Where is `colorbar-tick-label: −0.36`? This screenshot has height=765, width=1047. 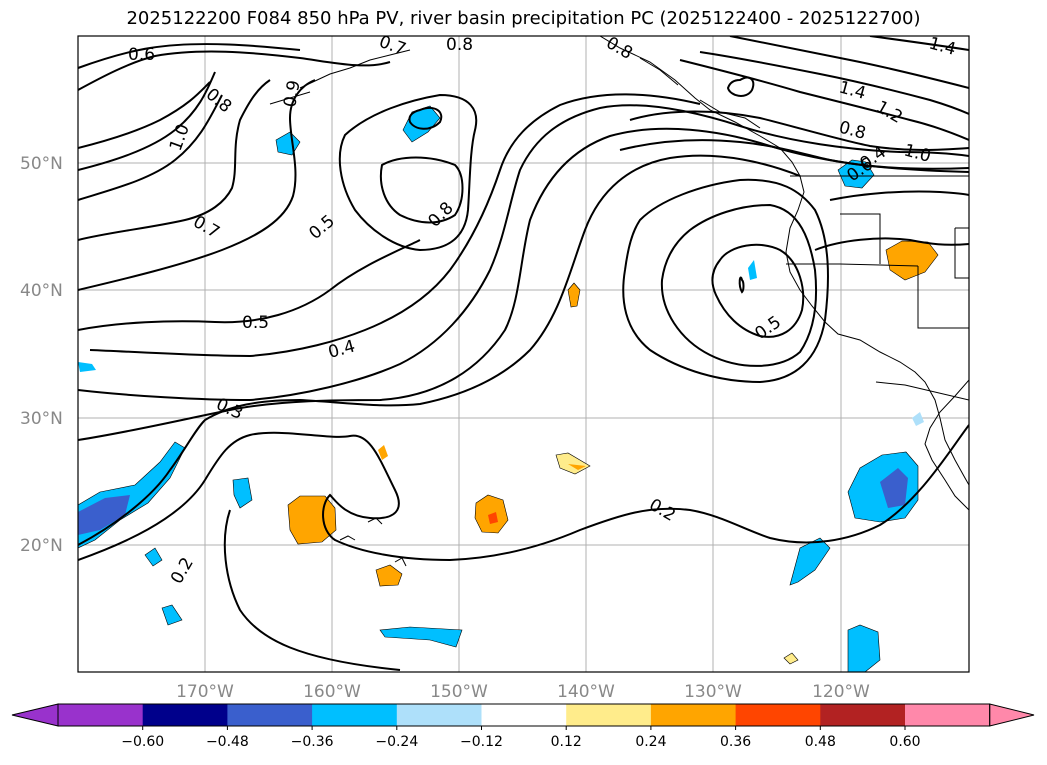
colorbar-tick-label: −0.36 is located at coordinates (312, 742).